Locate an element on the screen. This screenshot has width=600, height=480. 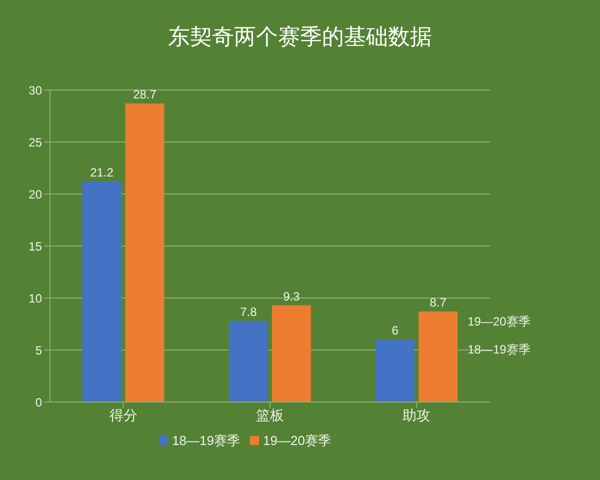
data-label: 9.3 is located at coordinates (291, 296).